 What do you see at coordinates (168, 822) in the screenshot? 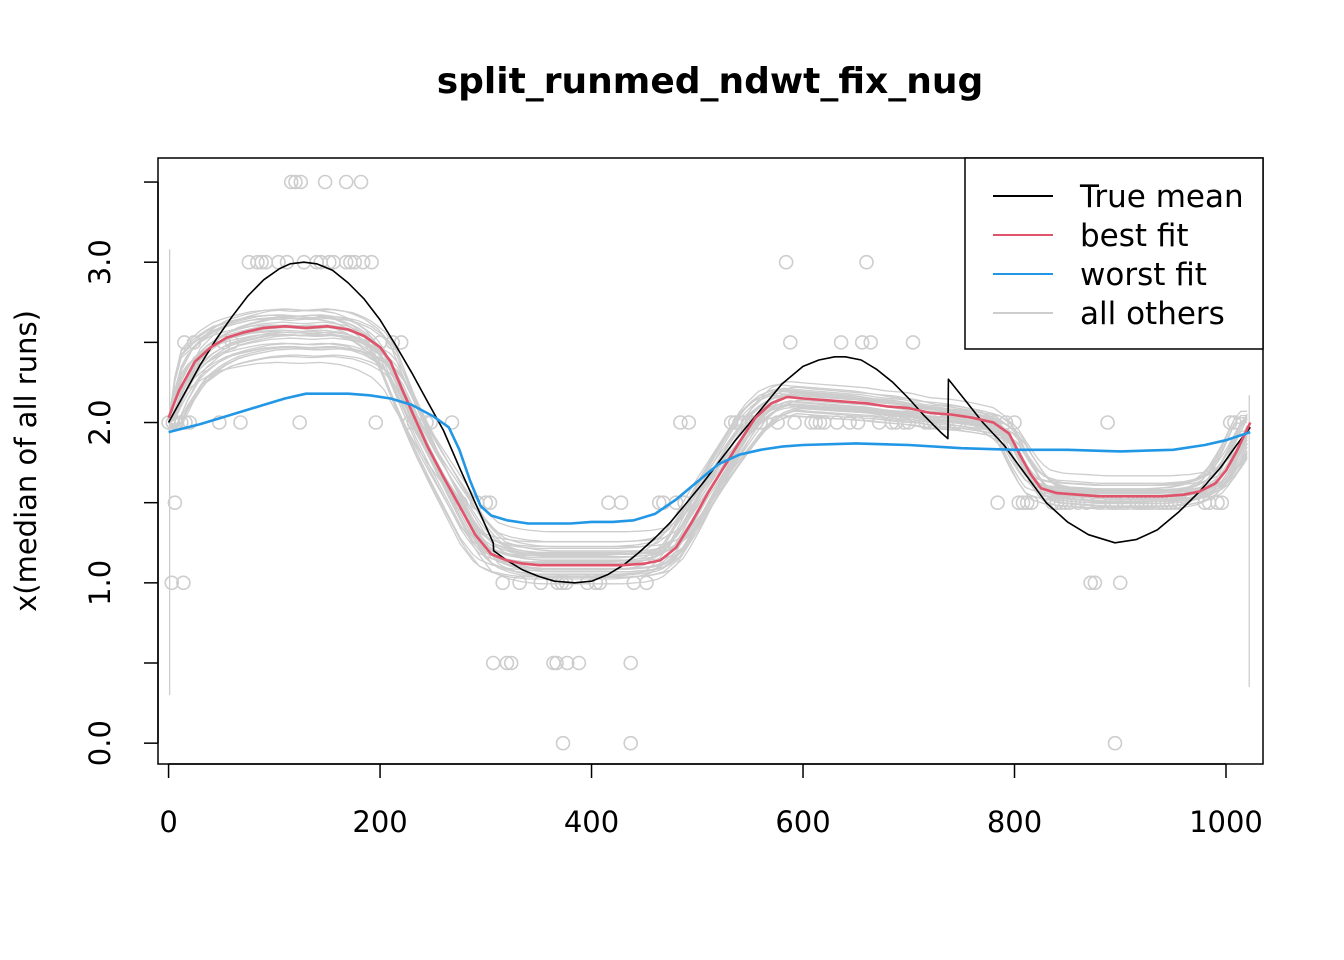
I see `x-tick-label: 0` at bounding box center [168, 822].